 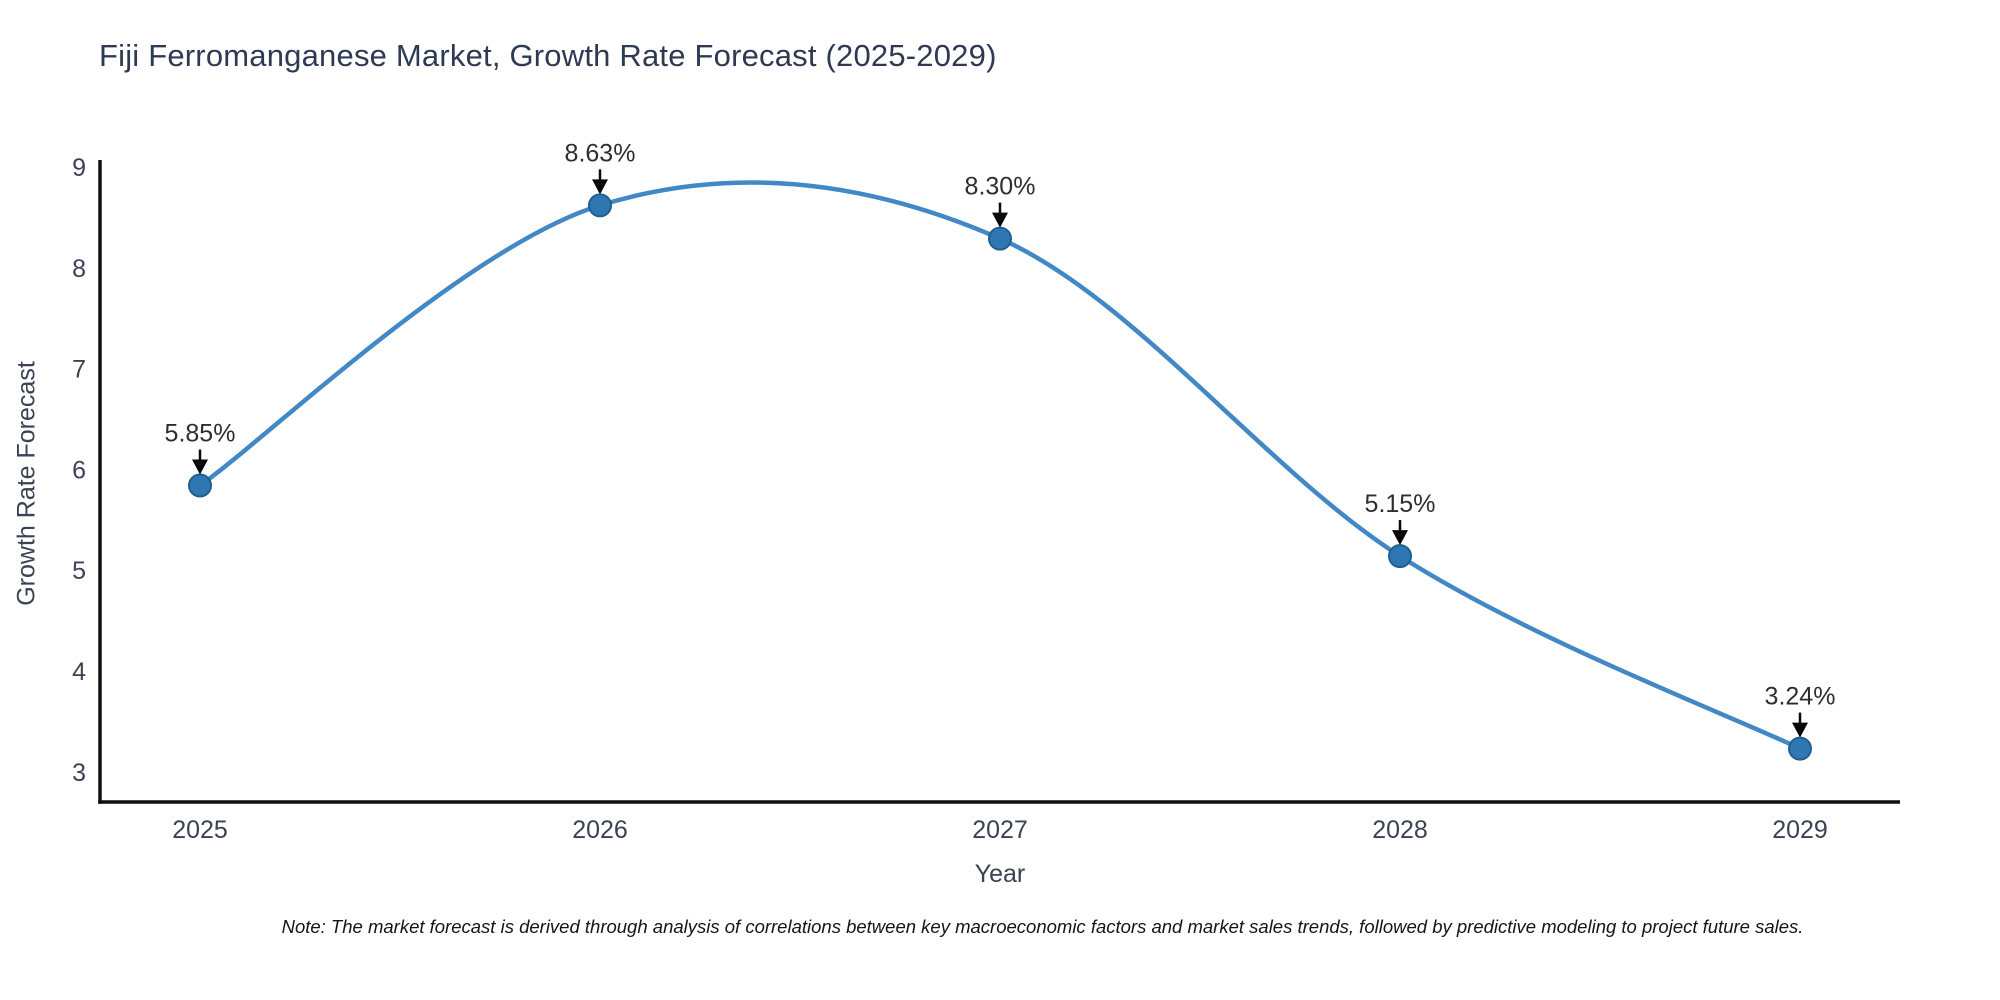 What do you see at coordinates (1000, 830) in the screenshot?
I see `x-tick-label: 2027` at bounding box center [1000, 830].